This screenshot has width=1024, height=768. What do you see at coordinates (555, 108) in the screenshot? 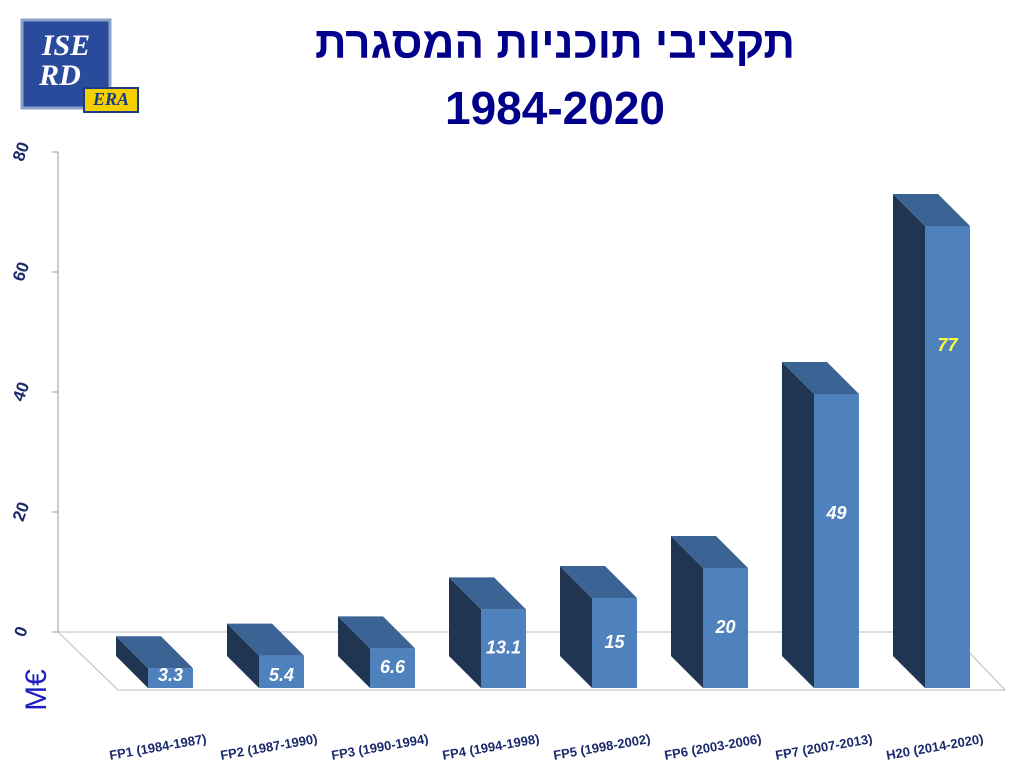
I see `chart-subtitle: 1984-2020` at bounding box center [555, 108].